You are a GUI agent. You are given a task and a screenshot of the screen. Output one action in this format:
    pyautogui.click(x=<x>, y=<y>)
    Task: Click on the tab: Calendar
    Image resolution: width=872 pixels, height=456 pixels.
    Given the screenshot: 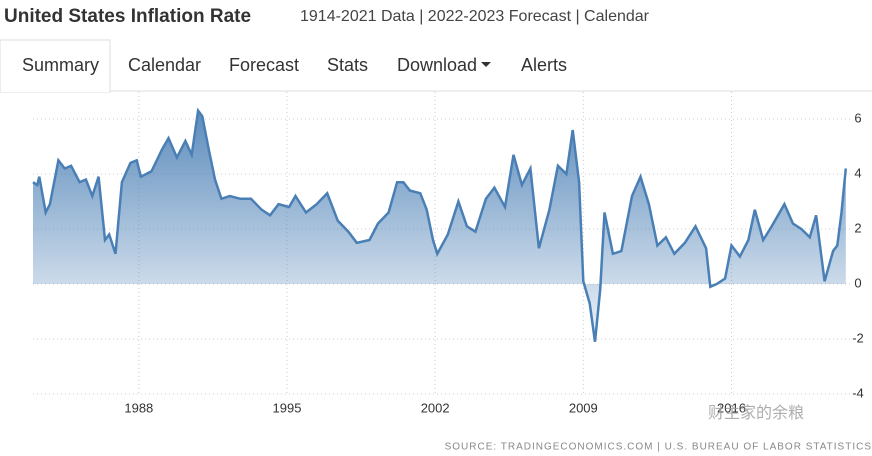 What is the action you would take?
    pyautogui.click(x=164, y=65)
    